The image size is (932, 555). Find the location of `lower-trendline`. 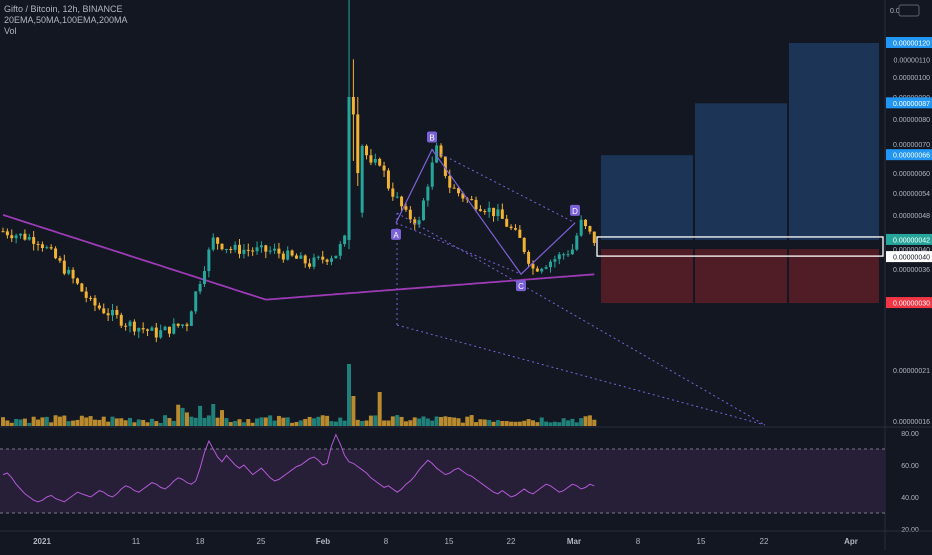

lower-trendline is located at coordinates (581, 375).